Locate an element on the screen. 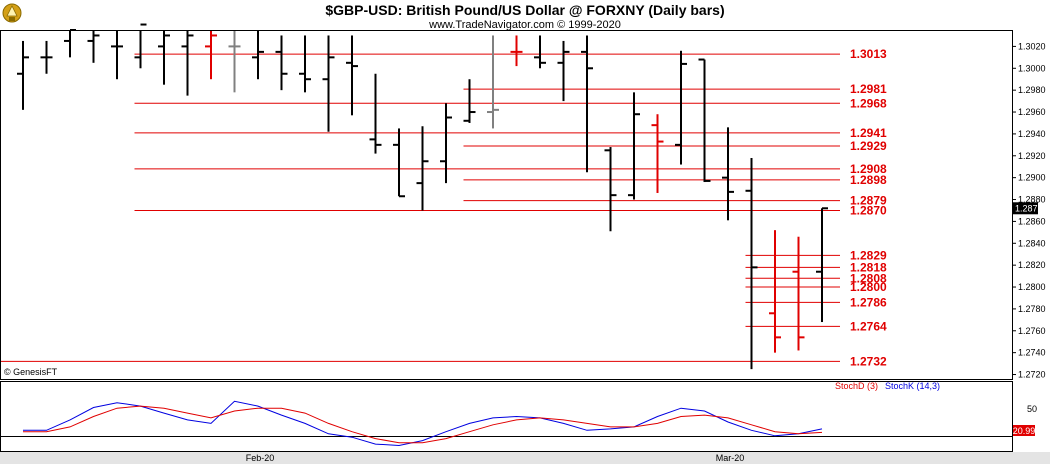  y-tick-label-6: 1.2900 is located at coordinates (1032, 178).